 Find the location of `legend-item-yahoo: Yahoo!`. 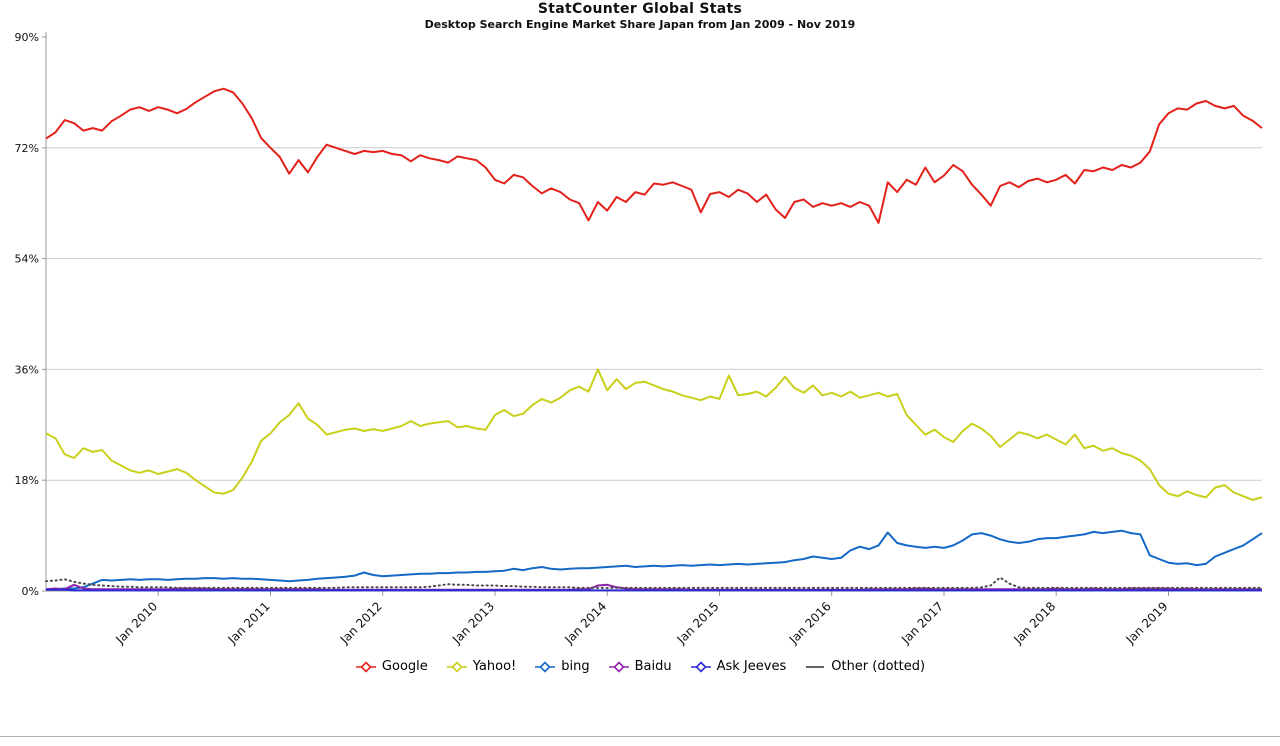

legend-item-yahoo: Yahoo! is located at coordinates (481, 666).